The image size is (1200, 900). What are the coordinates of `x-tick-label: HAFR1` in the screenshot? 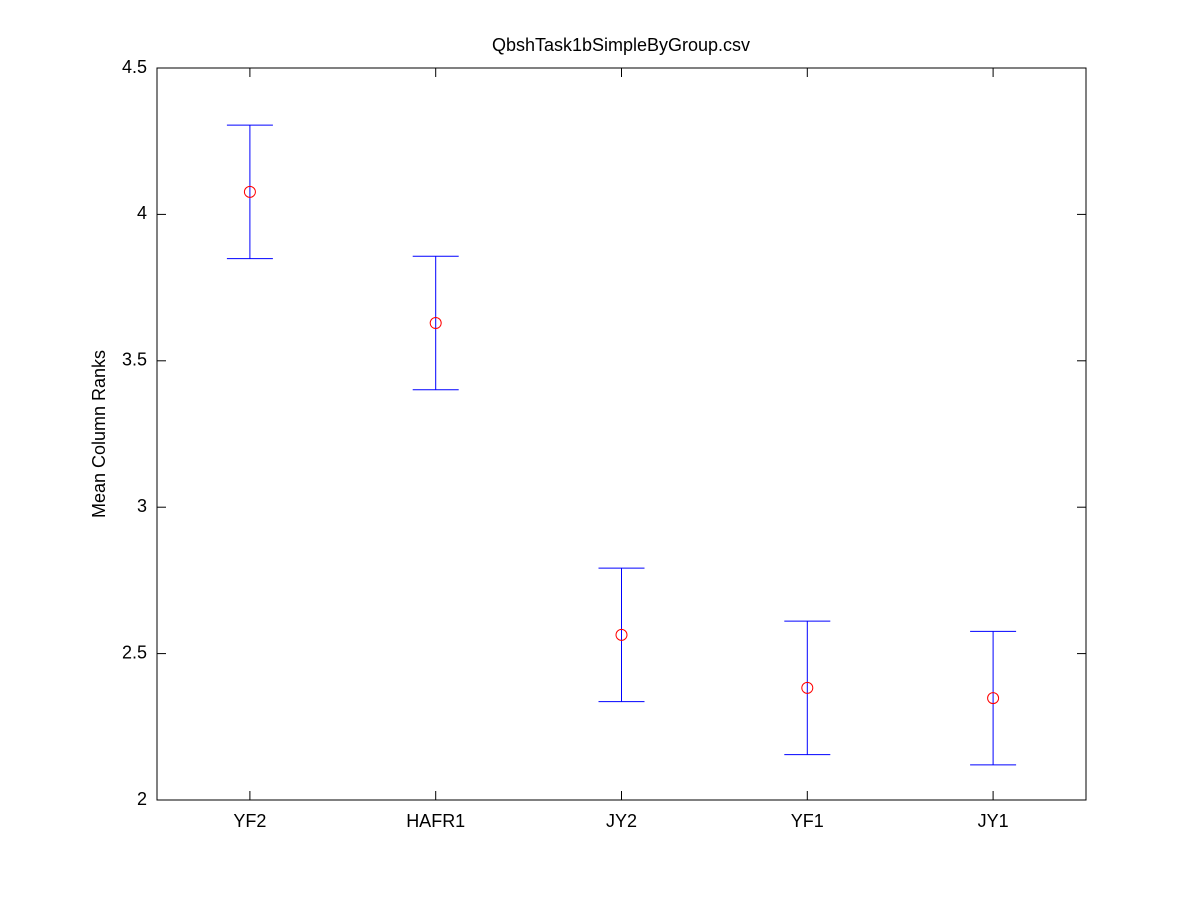 It's located at (435, 821).